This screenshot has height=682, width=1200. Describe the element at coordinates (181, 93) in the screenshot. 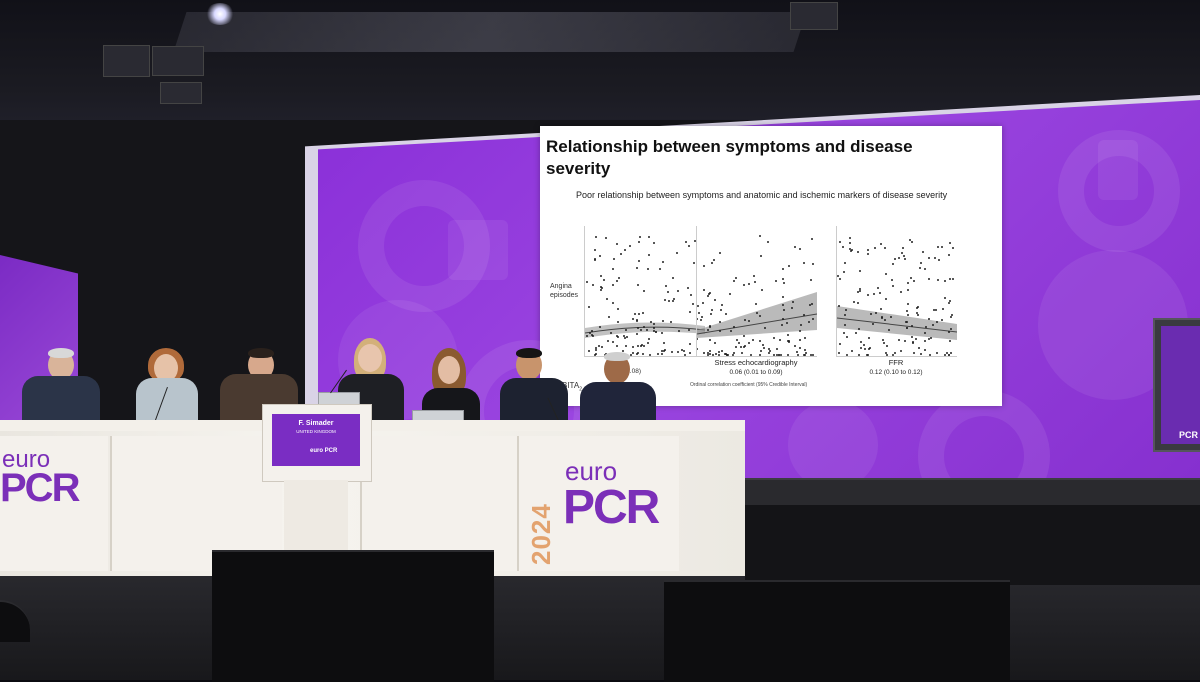

I see `ceiling-speaker` at that location.